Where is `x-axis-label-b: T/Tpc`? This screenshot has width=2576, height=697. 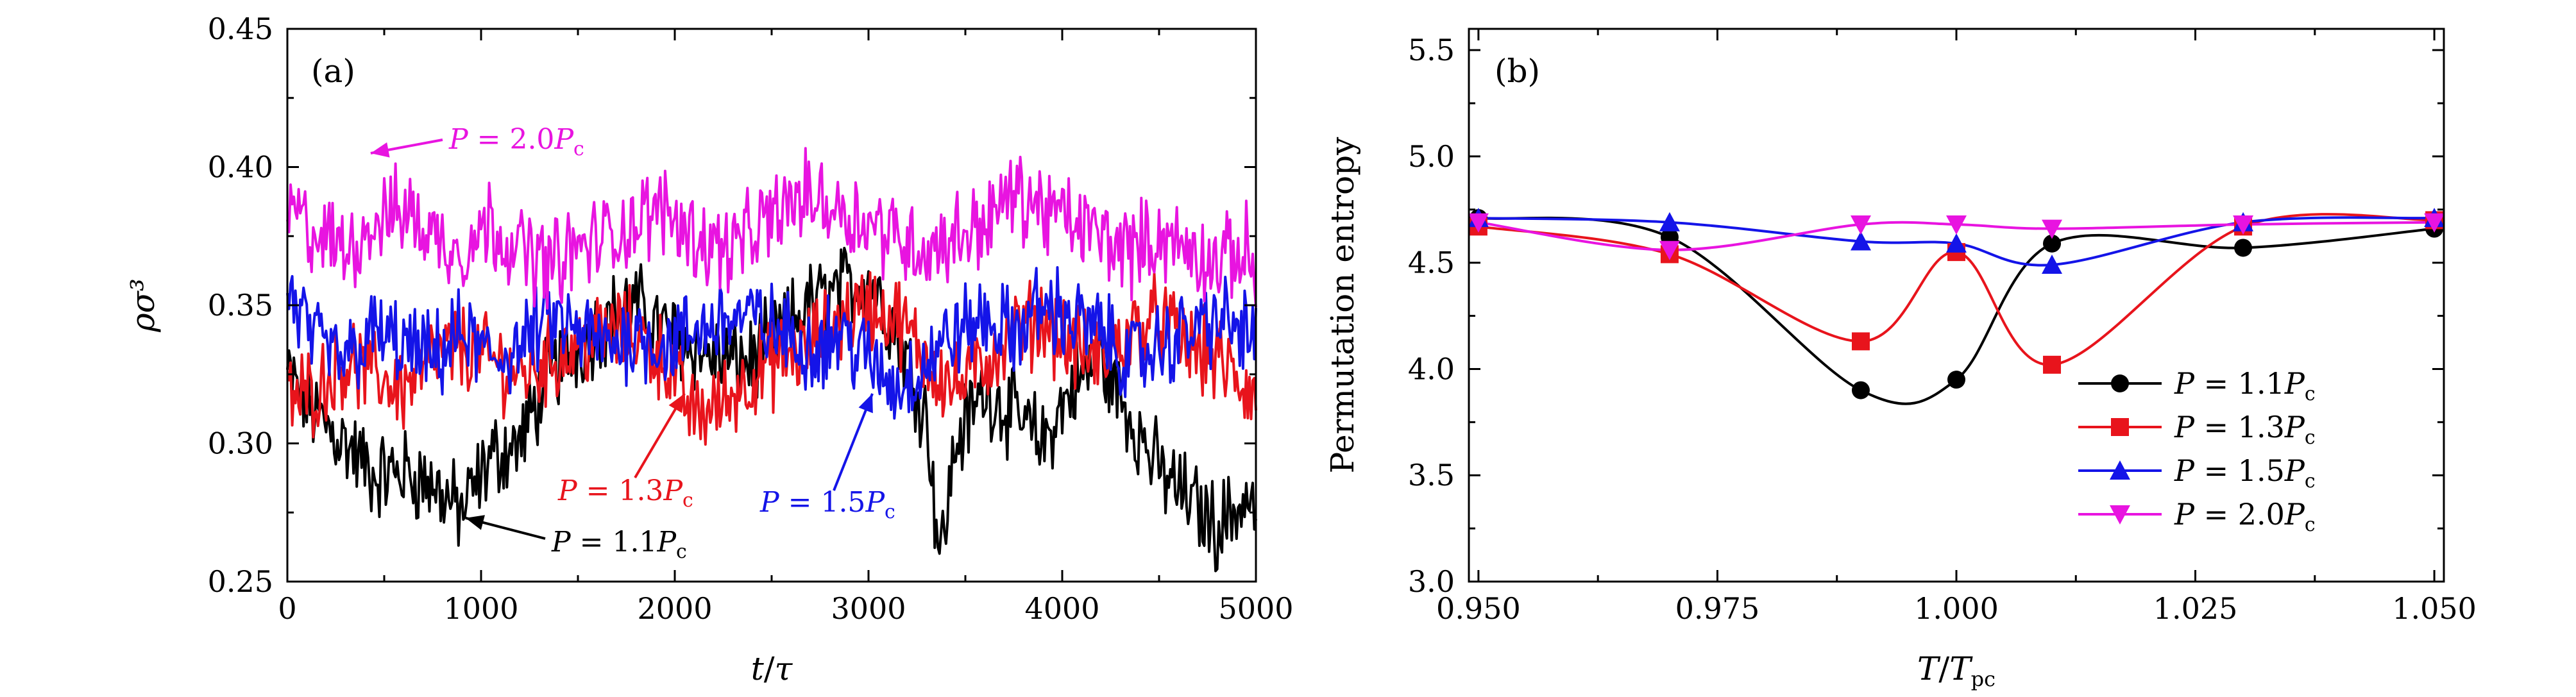 x-axis-label-b: T/Tpc is located at coordinates (1956, 670).